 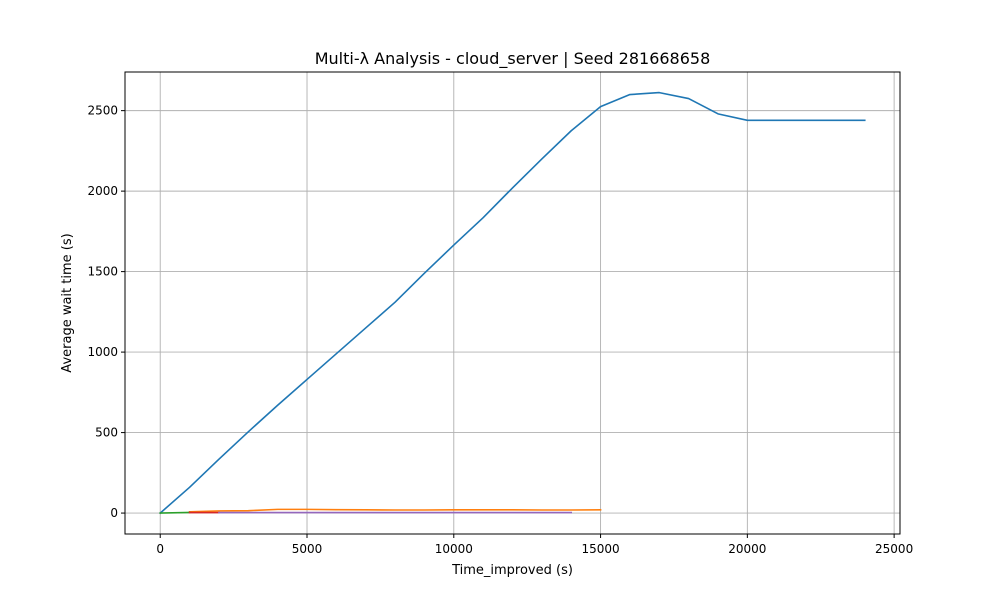 I want to click on x-tick-label: 0, so click(x=160, y=549).